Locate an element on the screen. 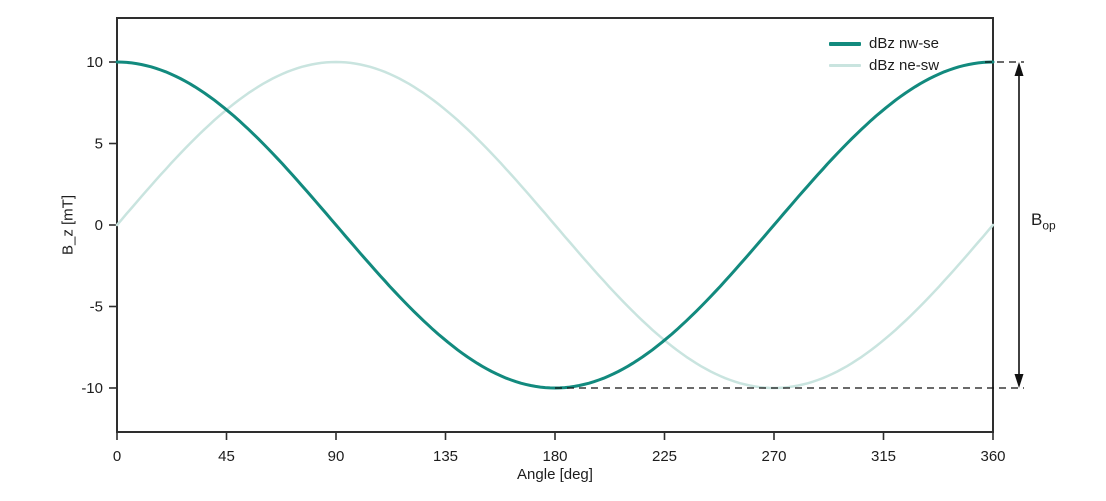  x-tick-label: 45 is located at coordinates (226, 456).